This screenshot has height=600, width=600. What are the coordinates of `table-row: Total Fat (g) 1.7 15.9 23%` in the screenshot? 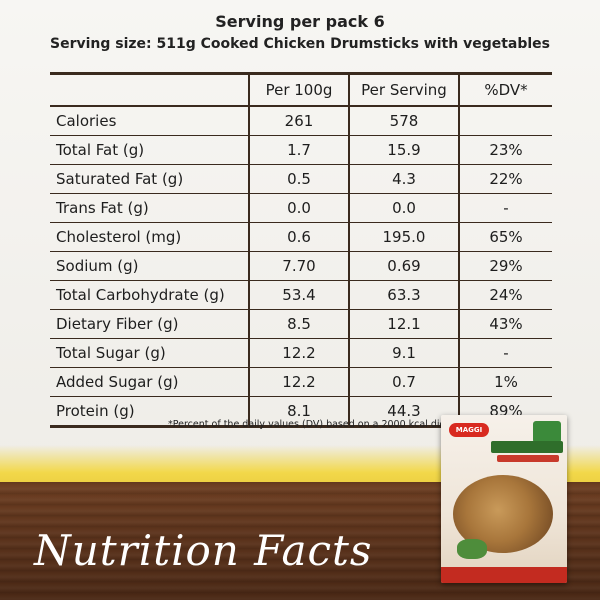 It's located at (301, 150).